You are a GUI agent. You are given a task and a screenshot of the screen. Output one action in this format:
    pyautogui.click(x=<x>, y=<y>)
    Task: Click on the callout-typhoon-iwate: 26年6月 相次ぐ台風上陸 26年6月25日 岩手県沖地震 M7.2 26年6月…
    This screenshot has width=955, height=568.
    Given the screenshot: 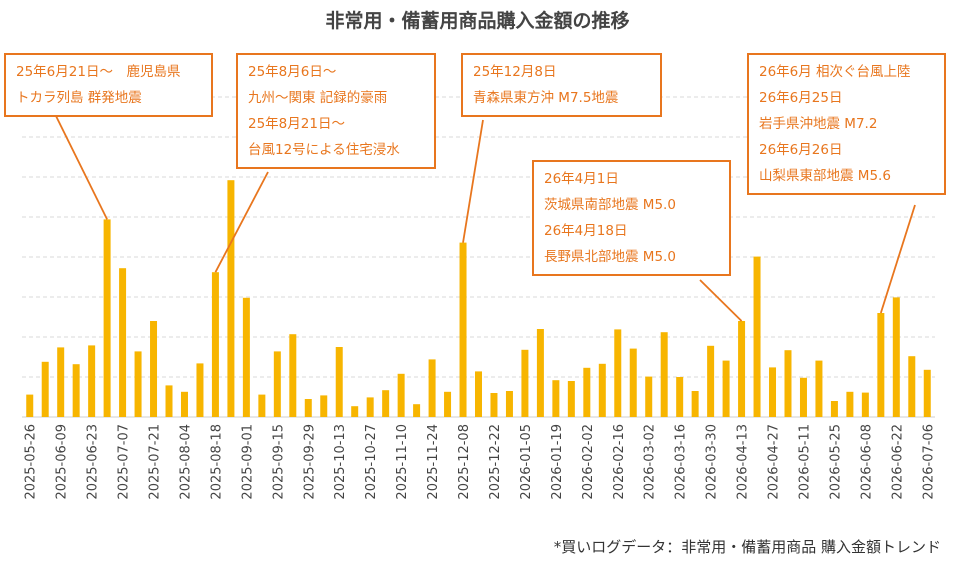 What is the action you would take?
    pyautogui.click(x=846, y=124)
    